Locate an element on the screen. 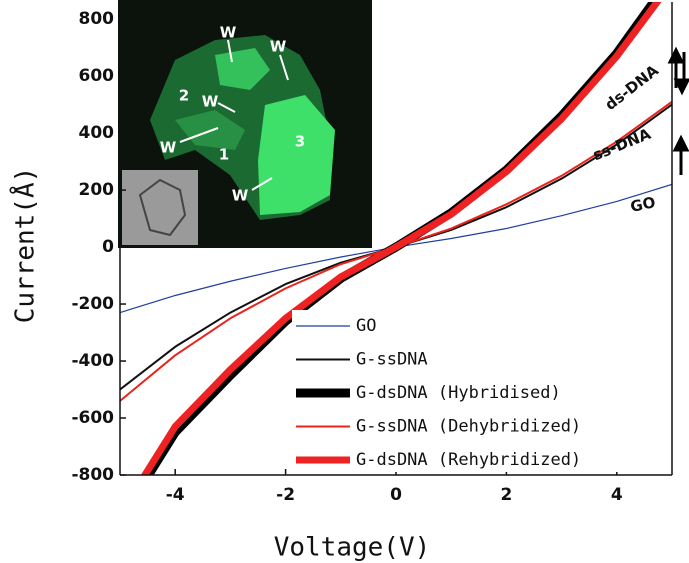 This screenshot has width=689, height=563. arrows is located at coordinates (678, 110).